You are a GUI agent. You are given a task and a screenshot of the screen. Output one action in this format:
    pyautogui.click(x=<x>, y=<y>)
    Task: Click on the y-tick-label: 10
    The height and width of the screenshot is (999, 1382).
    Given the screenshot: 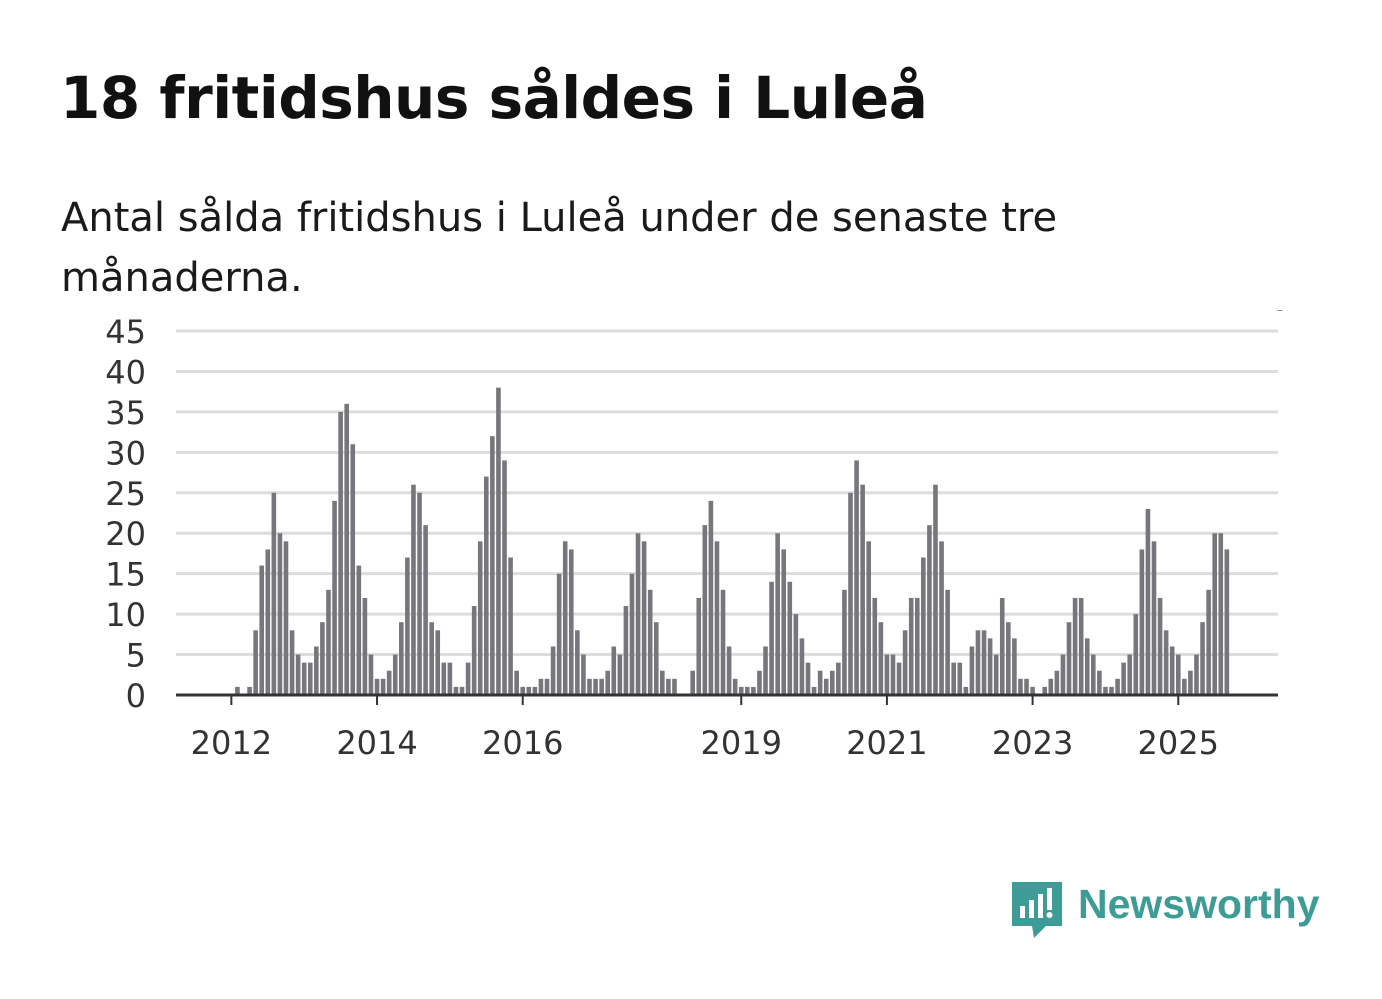 What is the action you would take?
    pyautogui.click(x=125, y=615)
    